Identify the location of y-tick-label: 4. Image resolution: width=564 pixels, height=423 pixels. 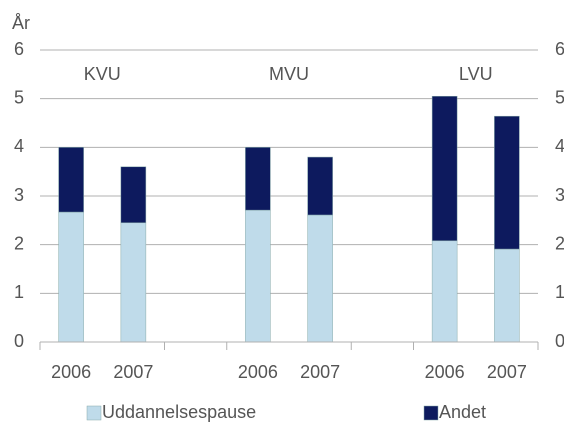
(19, 146).